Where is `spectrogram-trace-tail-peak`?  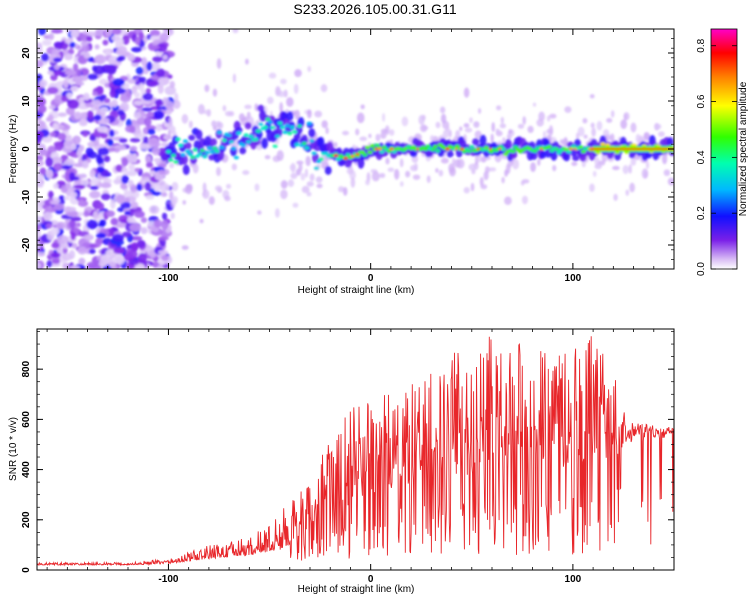
spectrogram-trace-tail-peak is located at coordinates (648, 149).